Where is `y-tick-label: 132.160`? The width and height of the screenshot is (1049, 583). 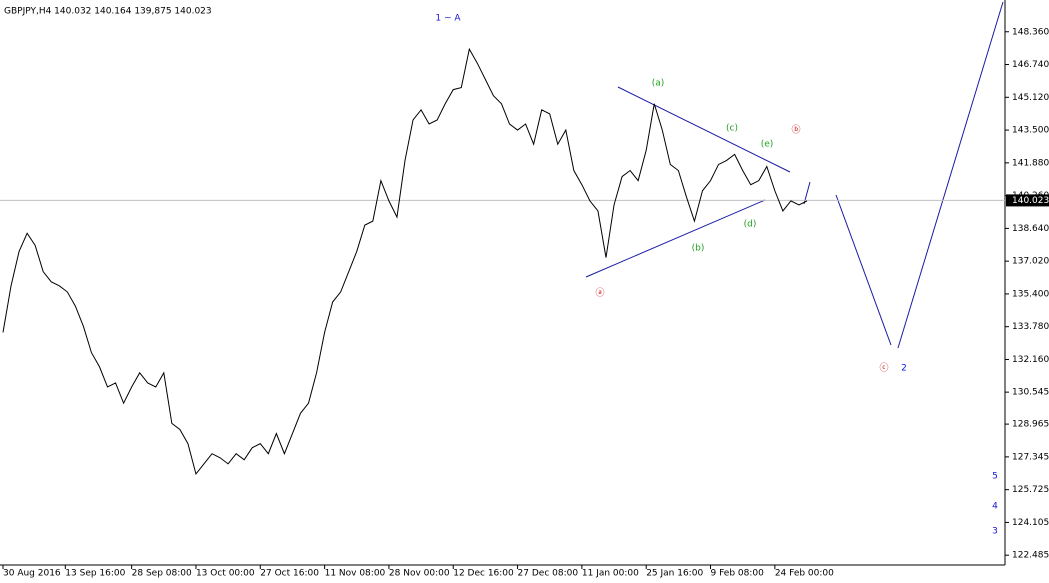
y-tick-label: 132.160 is located at coordinates (1030, 360).